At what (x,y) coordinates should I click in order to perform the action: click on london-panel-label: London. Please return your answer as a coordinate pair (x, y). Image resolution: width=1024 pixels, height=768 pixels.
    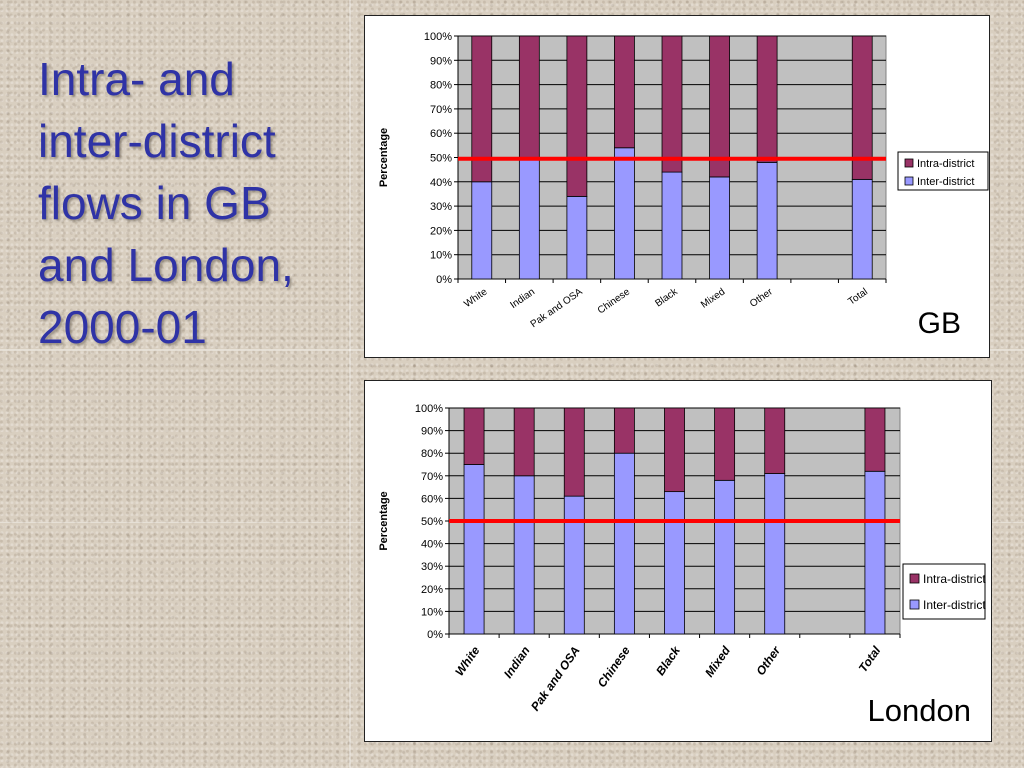
    Looking at the image, I should click on (919, 710).